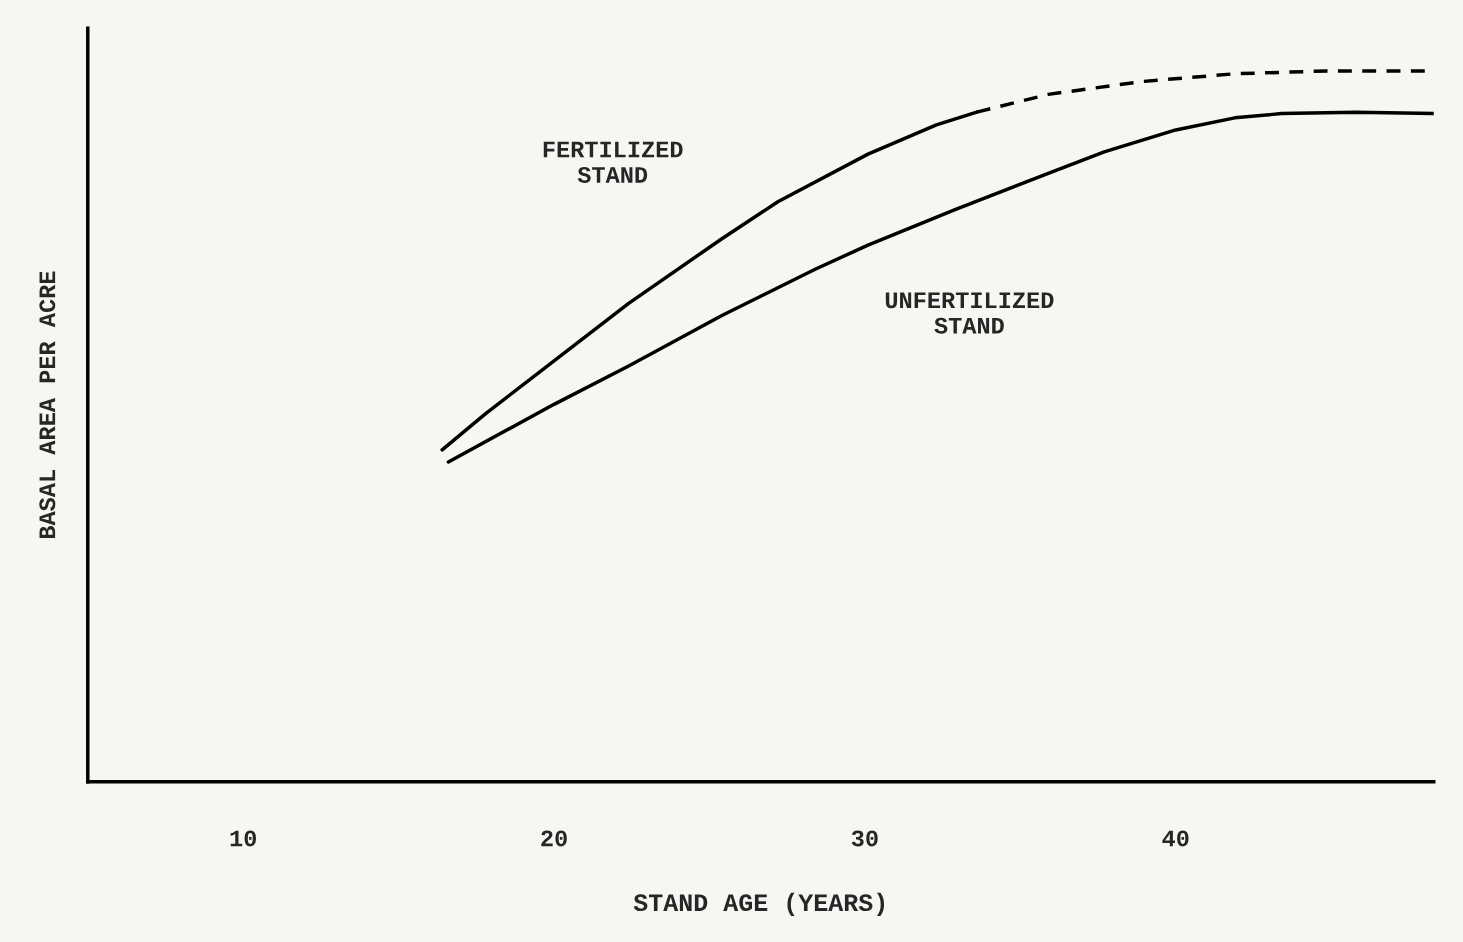  I want to click on x-tick-label: 10, so click(243, 838).